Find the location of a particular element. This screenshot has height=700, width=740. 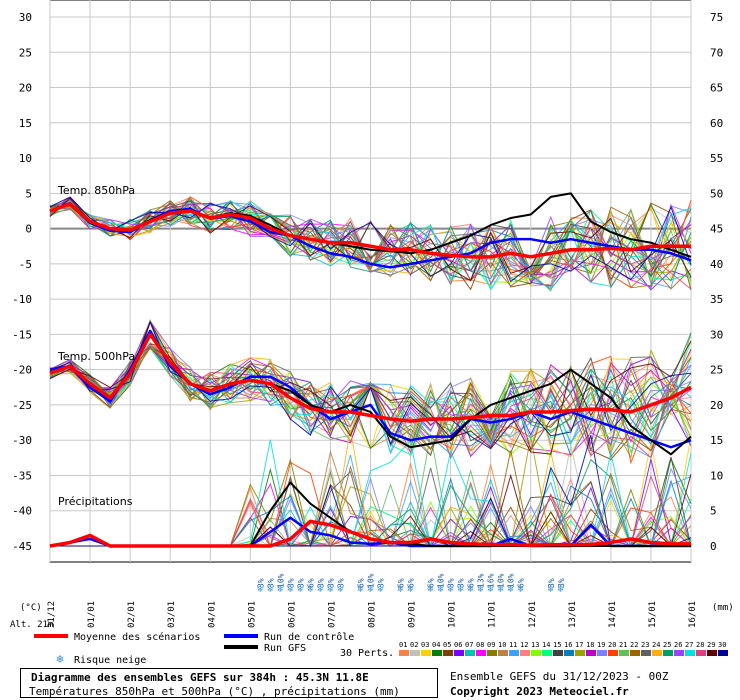

left-tick-label: -10 is located at coordinates (22, 299).